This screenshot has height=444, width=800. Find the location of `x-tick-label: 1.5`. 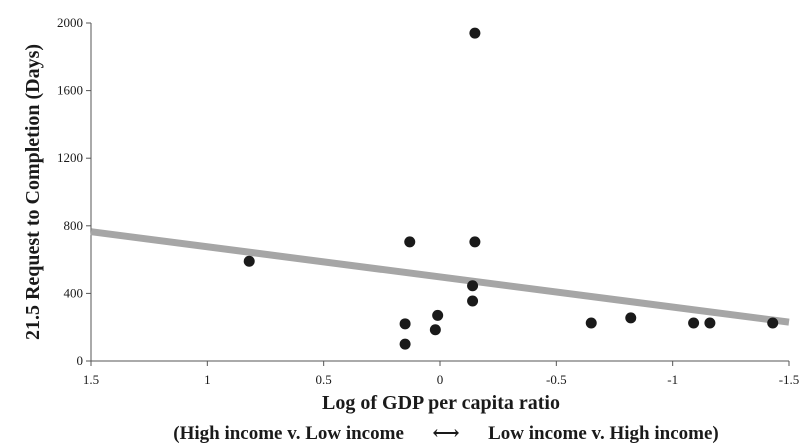

x-tick-label: 1.5 is located at coordinates (91, 379).